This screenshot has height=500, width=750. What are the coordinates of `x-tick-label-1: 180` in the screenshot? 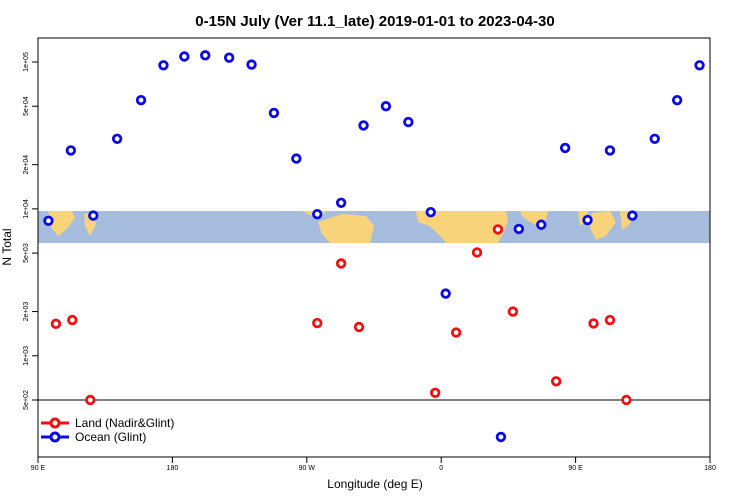 It's located at (173, 468).